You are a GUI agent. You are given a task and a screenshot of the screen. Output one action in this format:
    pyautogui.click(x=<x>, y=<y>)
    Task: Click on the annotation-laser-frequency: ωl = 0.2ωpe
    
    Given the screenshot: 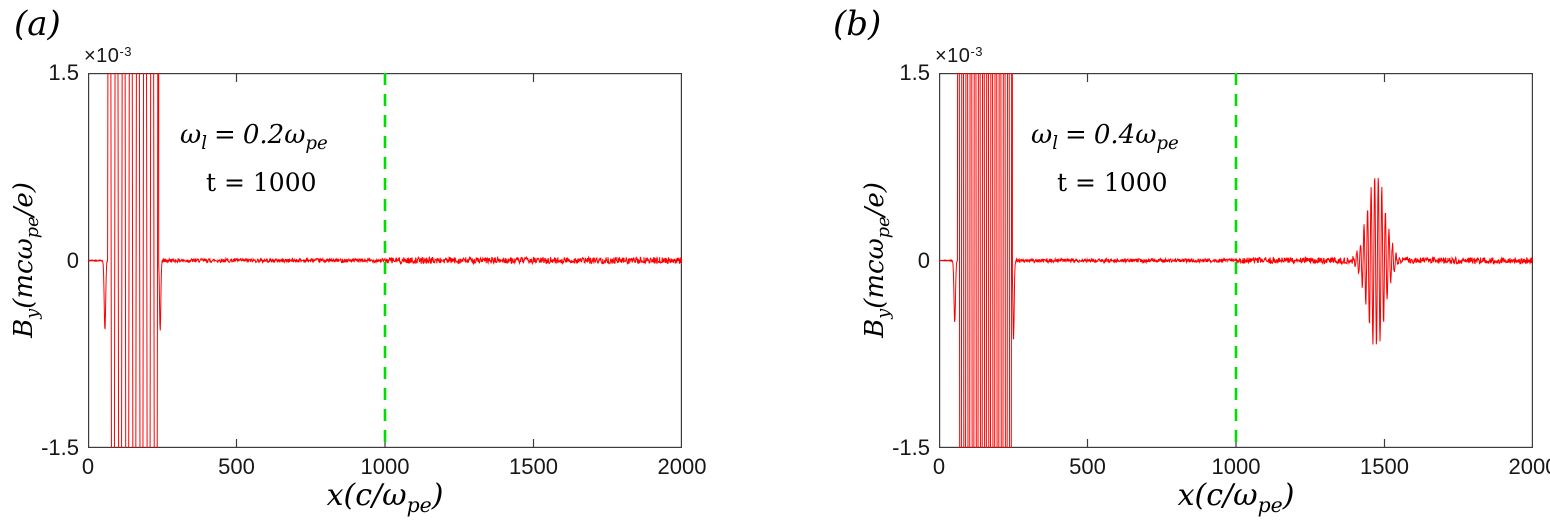 What is the action you would take?
    pyautogui.click(x=254, y=137)
    